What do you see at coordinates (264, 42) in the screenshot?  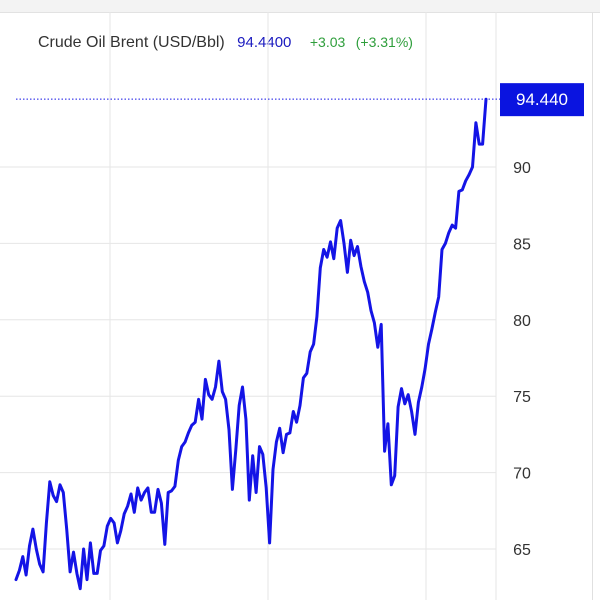 I see `current-price: 94.4400` at bounding box center [264, 42].